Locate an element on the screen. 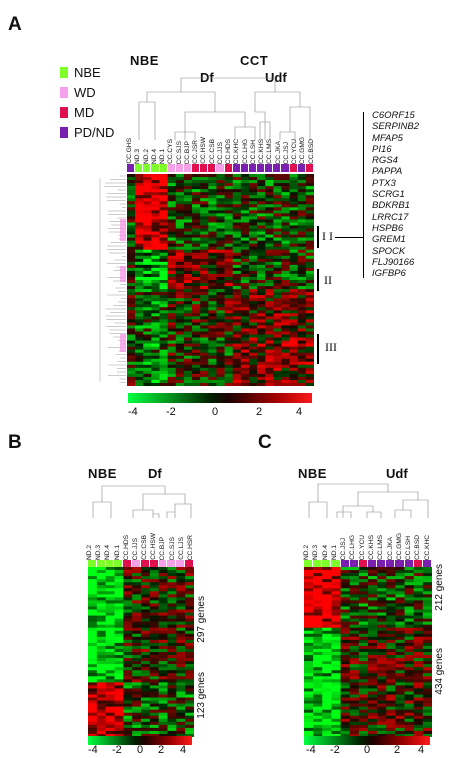 Image resolution: width=474 pixels, height=758 pixels. gene-name: PI16 is located at coordinates (382, 149).